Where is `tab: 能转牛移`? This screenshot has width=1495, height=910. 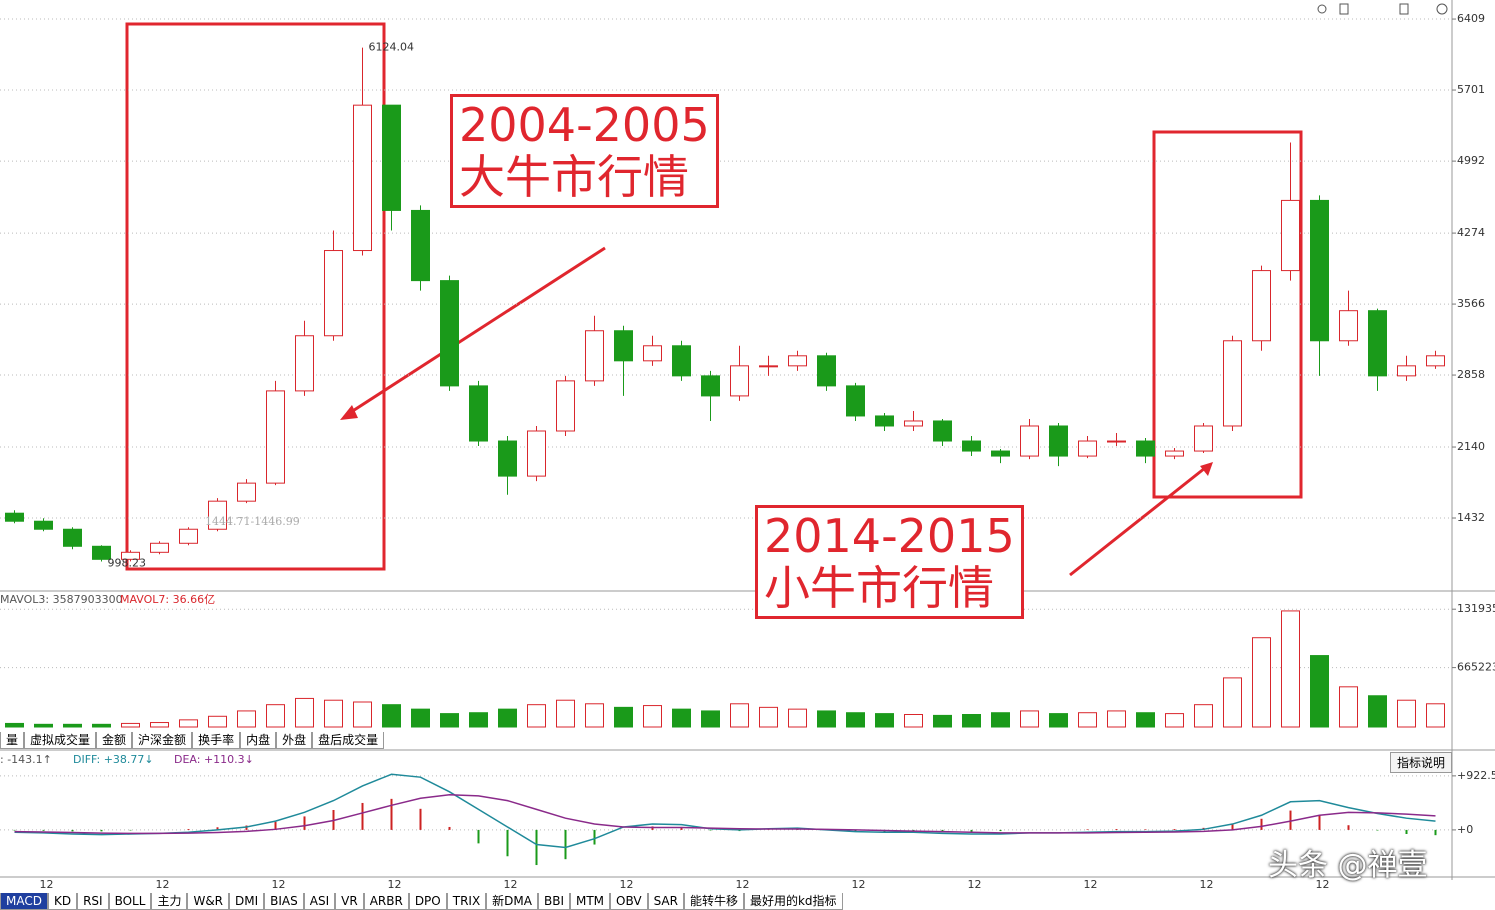
tab: 能转牛移 is located at coordinates (713, 901).